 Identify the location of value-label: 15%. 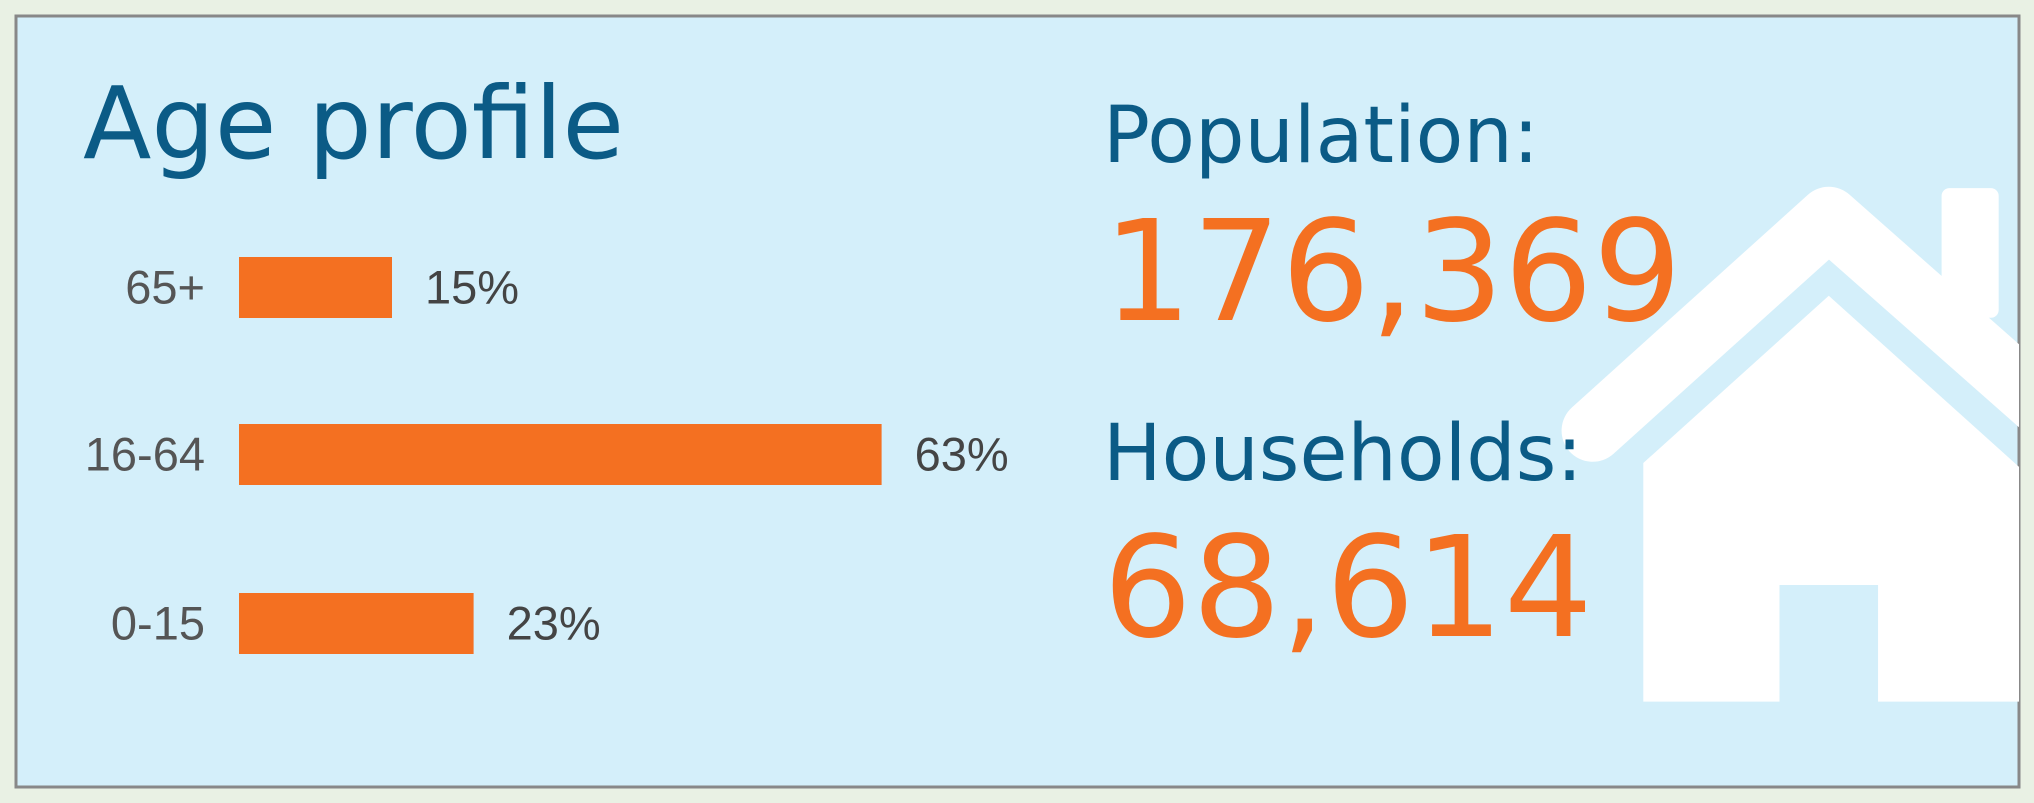
(472, 287).